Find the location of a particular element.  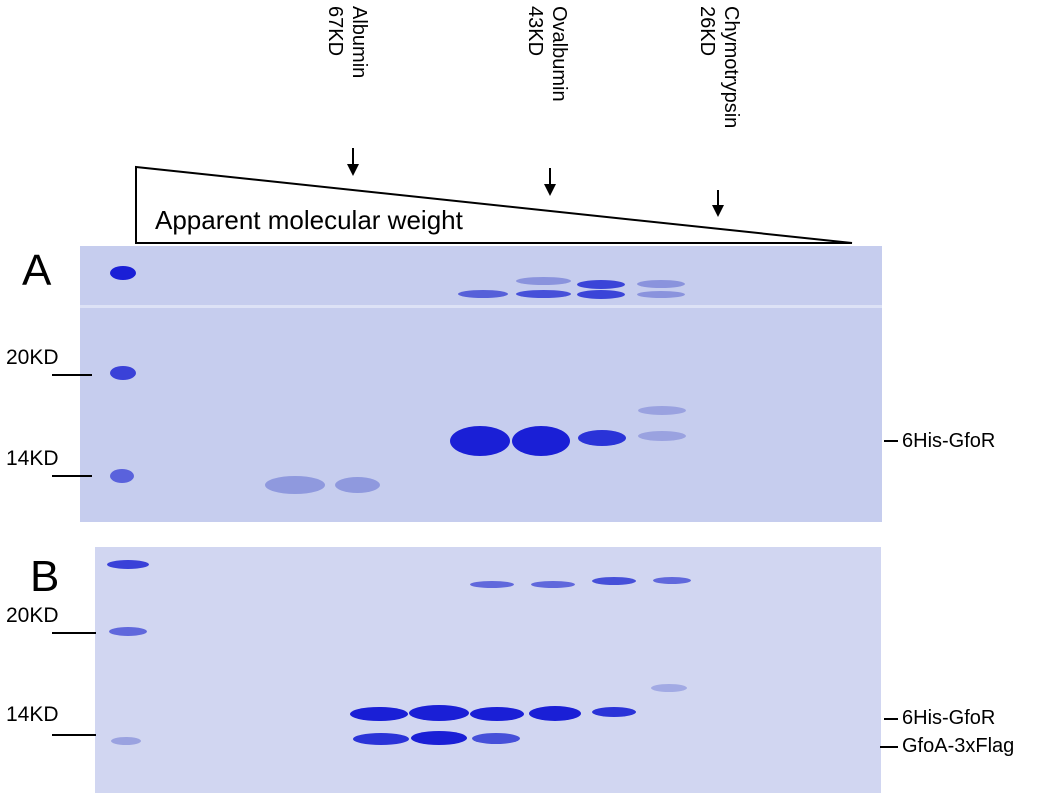

panel-a-band-tick-6his-gfor is located at coordinates (891, 441).